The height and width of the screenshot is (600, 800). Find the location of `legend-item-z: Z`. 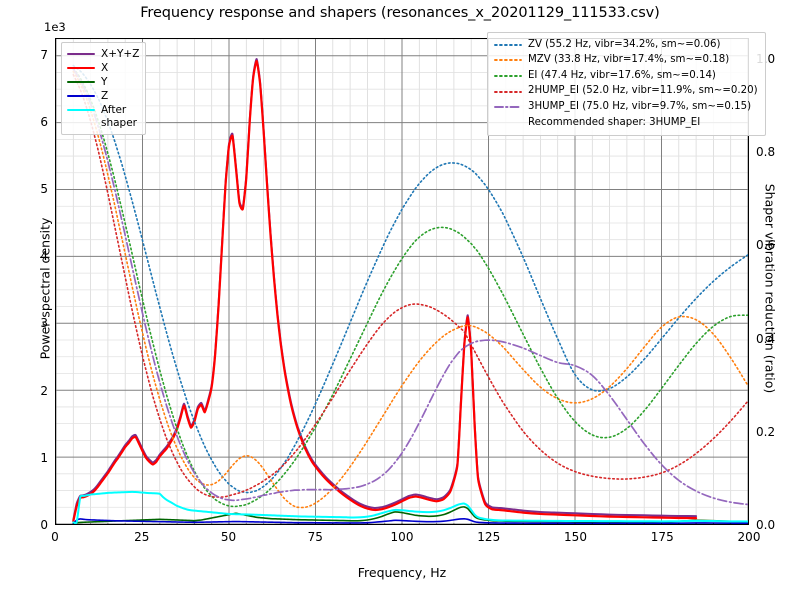

legend-item-z: Z is located at coordinates (103, 96).